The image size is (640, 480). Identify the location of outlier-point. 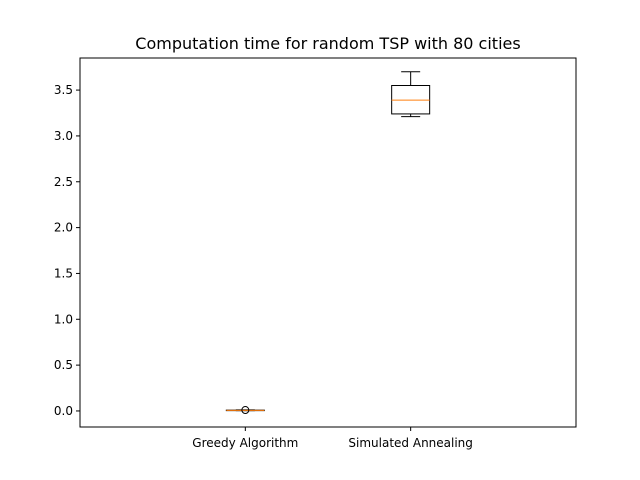
(245, 410).